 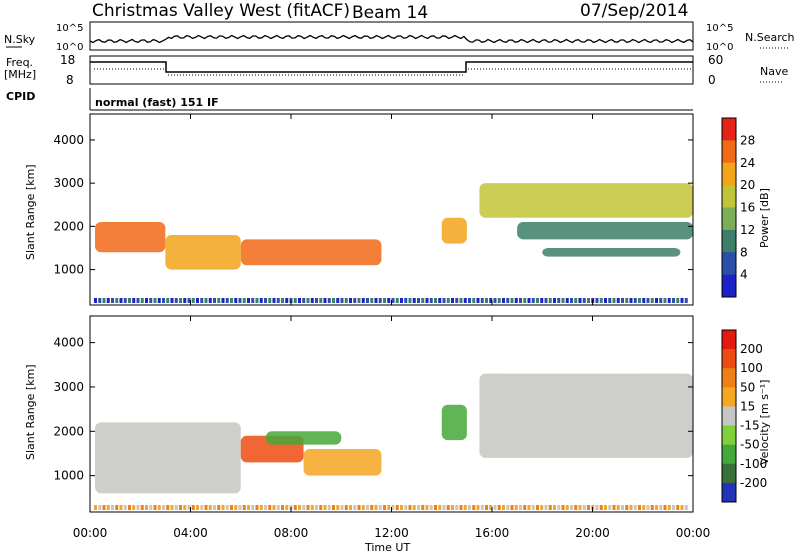 What do you see at coordinates (751, 349) in the screenshot?
I see `colorbar-tick: 200` at bounding box center [751, 349].